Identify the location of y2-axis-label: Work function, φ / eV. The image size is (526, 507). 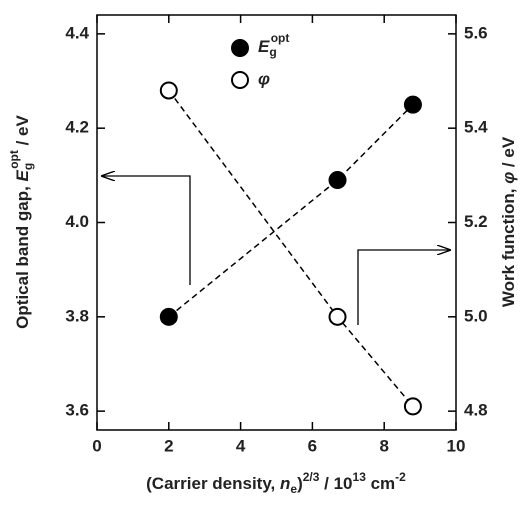
(508, 221).